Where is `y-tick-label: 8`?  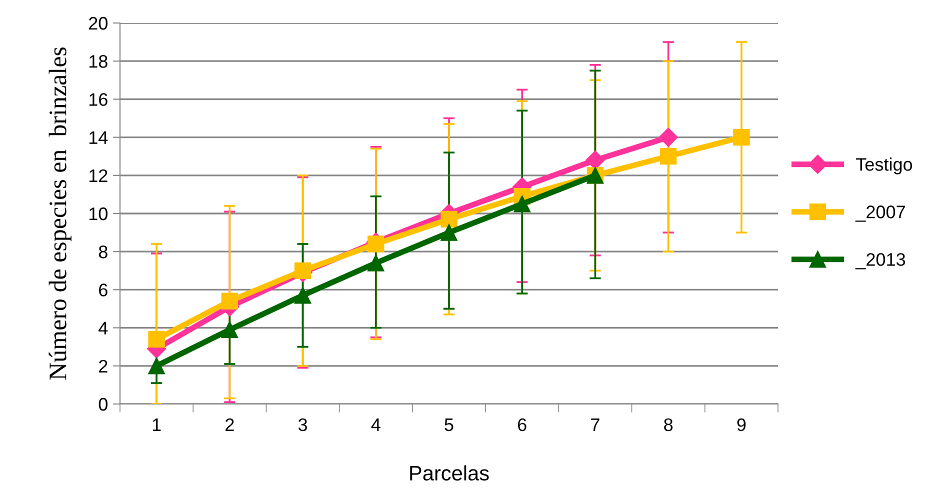
y-tick-label: 8 is located at coordinates (103, 252).